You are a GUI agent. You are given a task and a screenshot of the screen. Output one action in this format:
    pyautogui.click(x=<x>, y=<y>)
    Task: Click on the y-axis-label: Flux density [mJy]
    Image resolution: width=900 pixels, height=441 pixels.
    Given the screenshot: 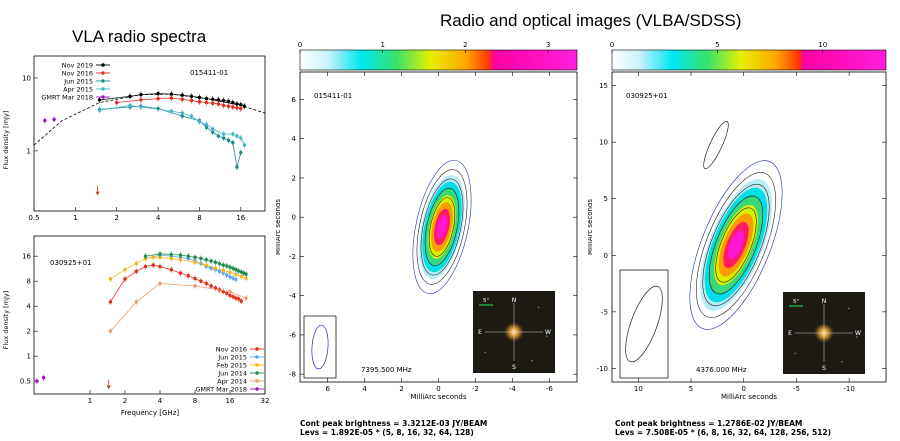 What is the action you would take?
    pyautogui.click(x=6, y=140)
    